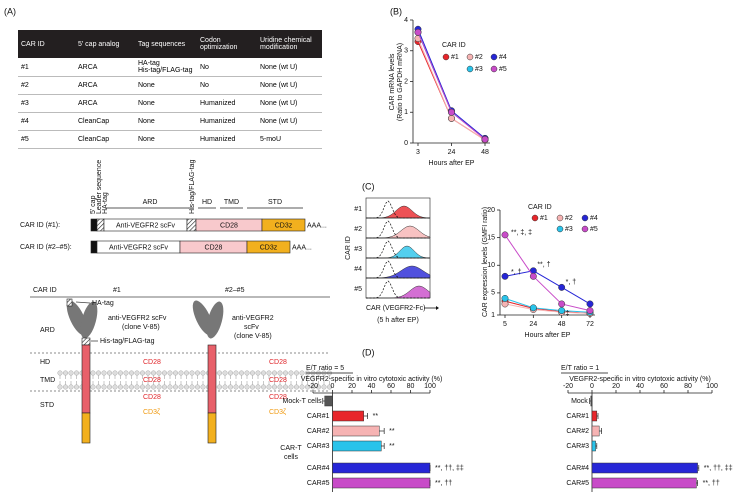 The image size is (735, 498). What do you see at coordinates (318, 446) in the screenshot?
I see `y-tick-label: CAR#3` at bounding box center [318, 446].